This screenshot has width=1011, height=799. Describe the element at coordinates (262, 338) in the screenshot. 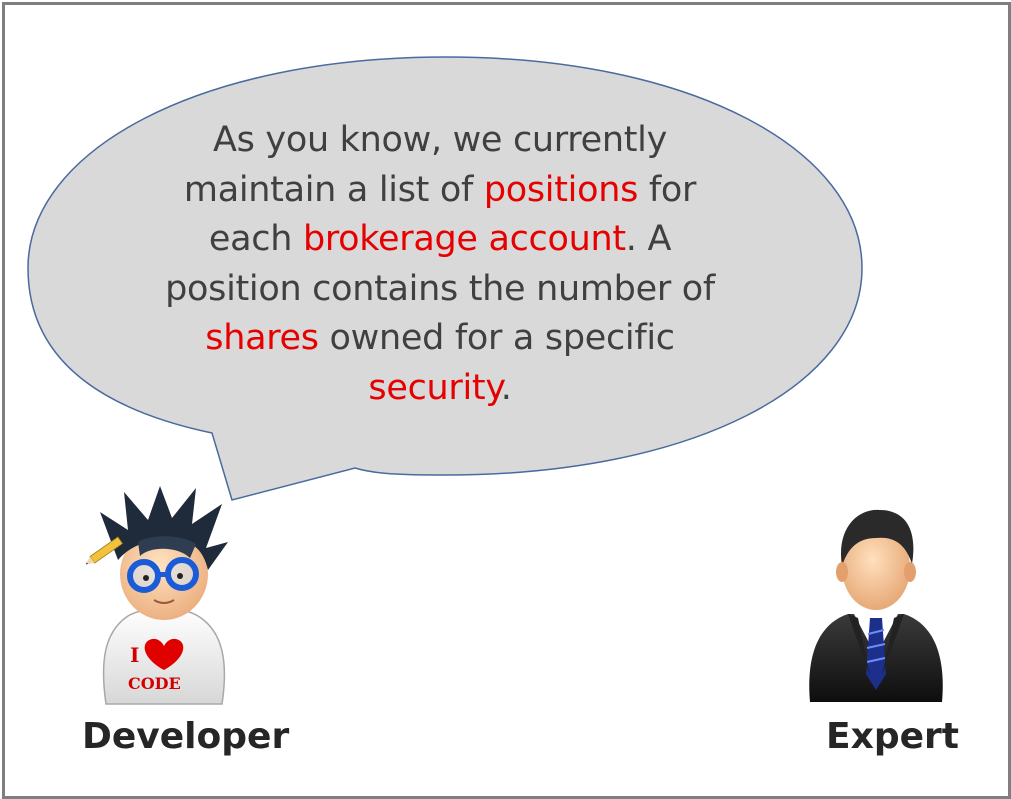

I see `term-shares: shares` at that location.